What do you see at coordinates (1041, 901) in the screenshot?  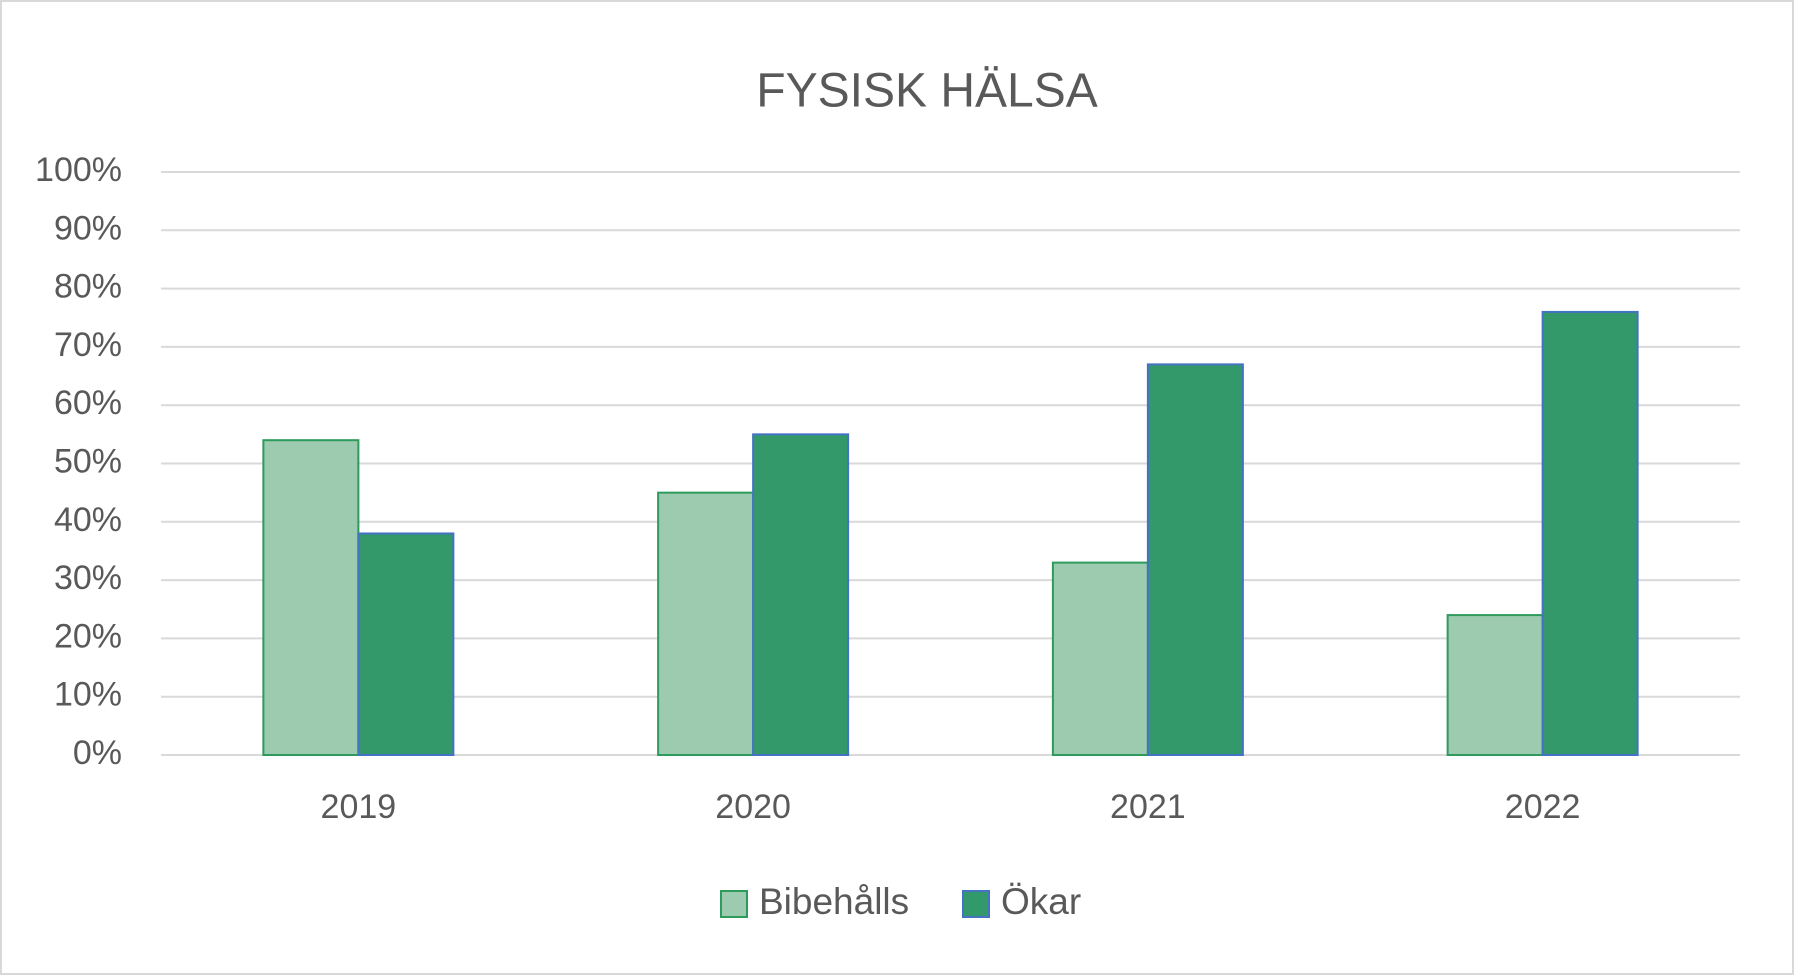 I see `legend-label: Ökar` at bounding box center [1041, 901].